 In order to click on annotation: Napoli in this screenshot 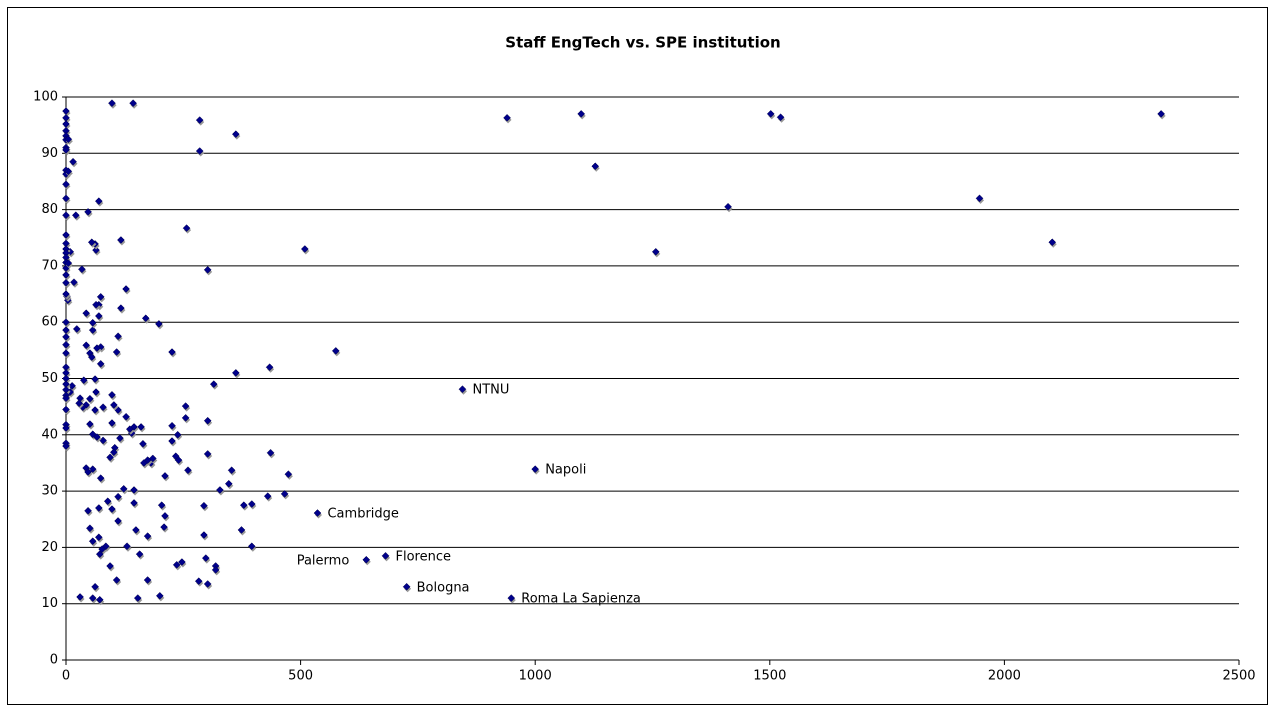, I will do `click(565, 470)`.